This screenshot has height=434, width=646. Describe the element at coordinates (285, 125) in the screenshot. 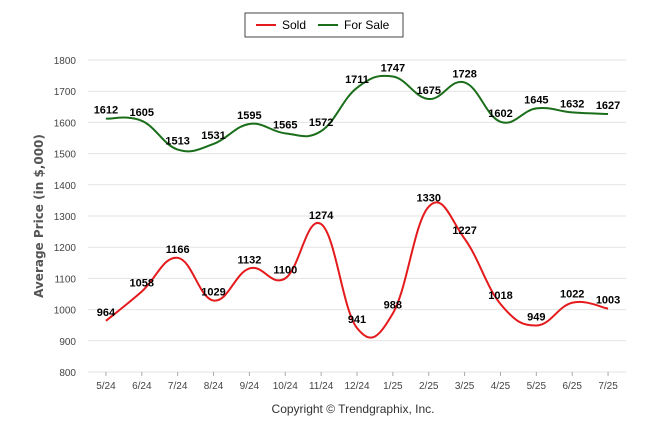

I see `data-label-for-sale: 1565` at that location.